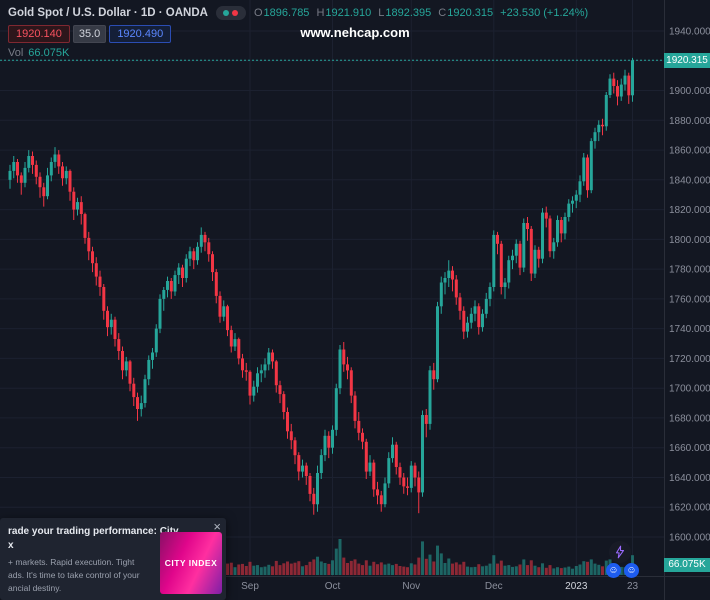 The image size is (710, 600). What do you see at coordinates (631, 570) in the screenshot?
I see `reaction-button-2: ☺` at bounding box center [631, 570].